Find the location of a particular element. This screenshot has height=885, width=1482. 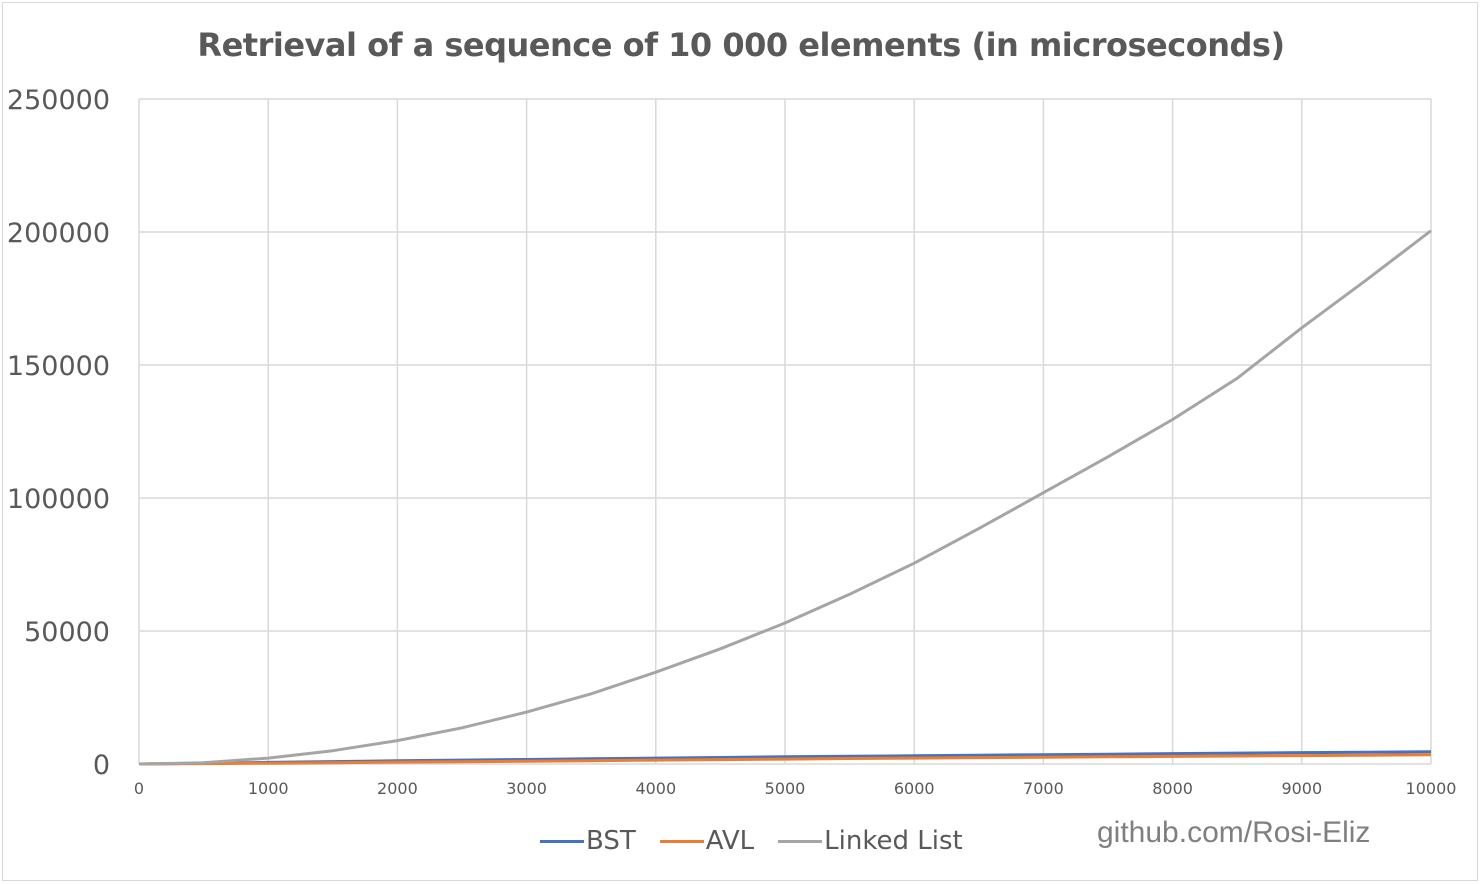

y-tick-label: 50000 is located at coordinates (67, 632).